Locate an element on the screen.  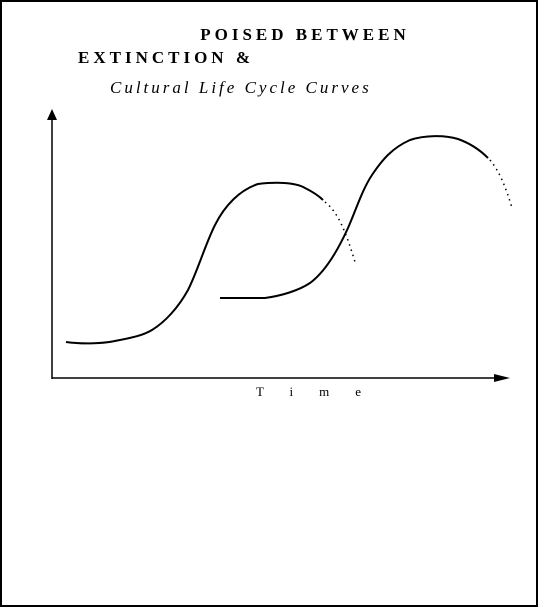
subtitle: Cultural Life Cycle Curves is located at coordinates (241, 87).